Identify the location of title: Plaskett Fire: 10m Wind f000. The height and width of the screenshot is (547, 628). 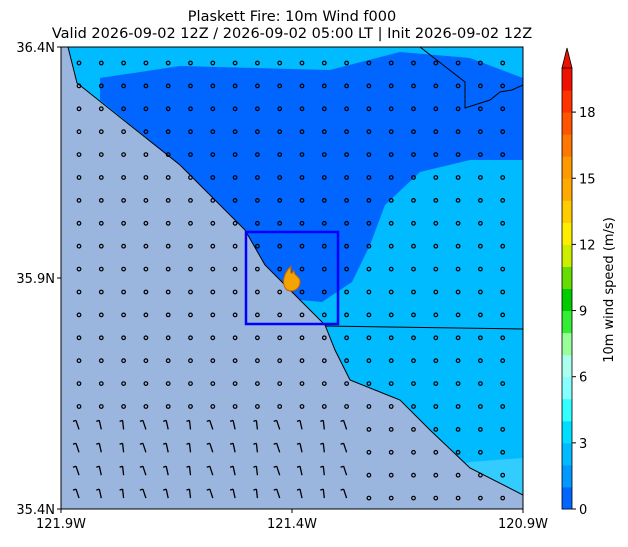
(292, 17).